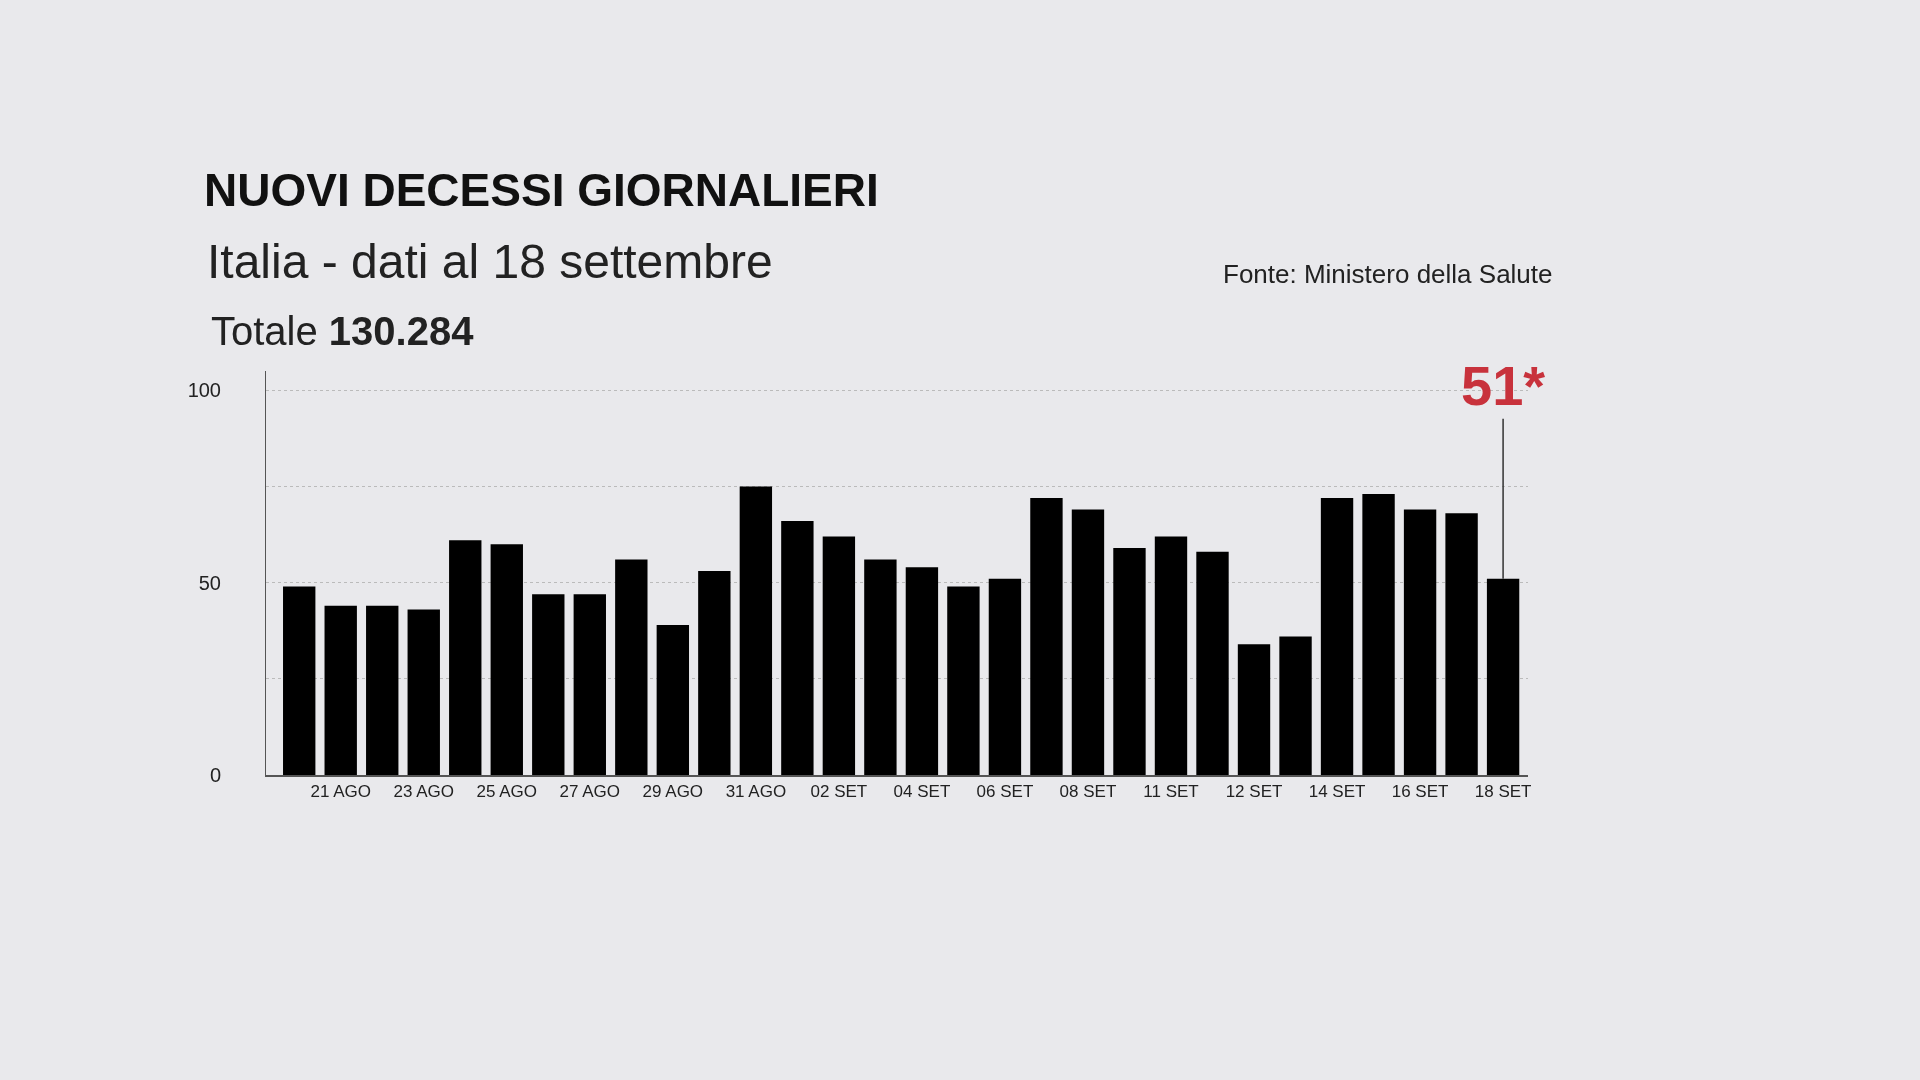  Describe the element at coordinates (215, 775) in the screenshot. I see `y-tick-label: 0` at that location.